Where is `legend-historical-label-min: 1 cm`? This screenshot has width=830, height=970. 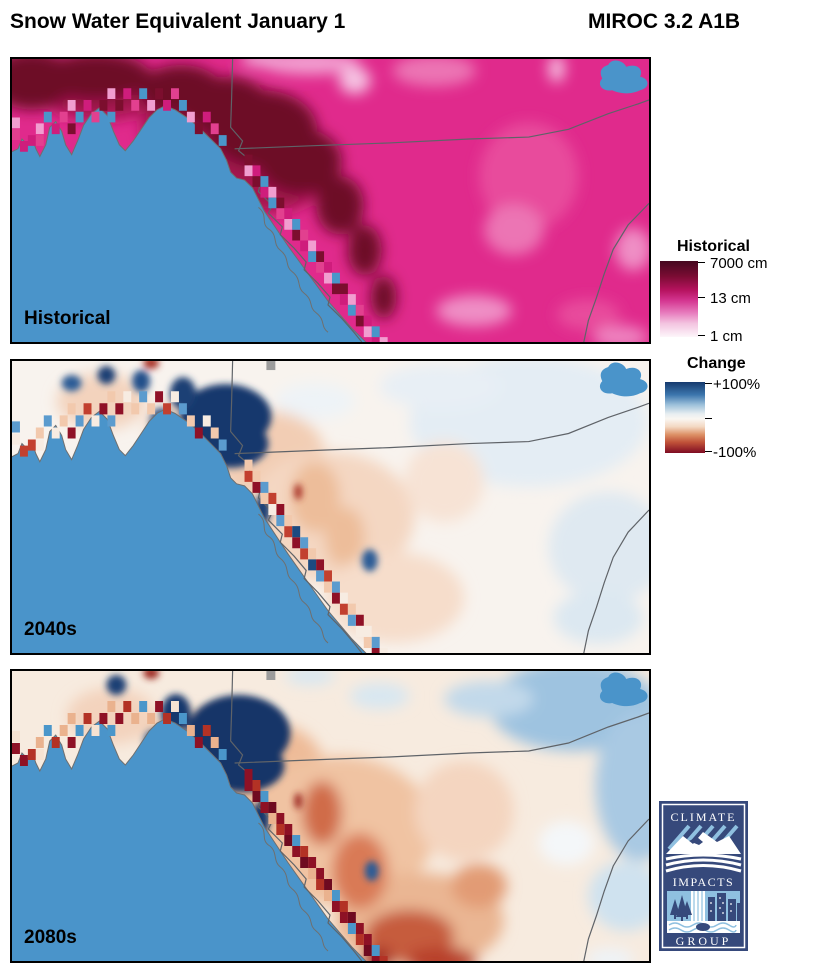 legend-historical-label-min: 1 cm is located at coordinates (726, 336).